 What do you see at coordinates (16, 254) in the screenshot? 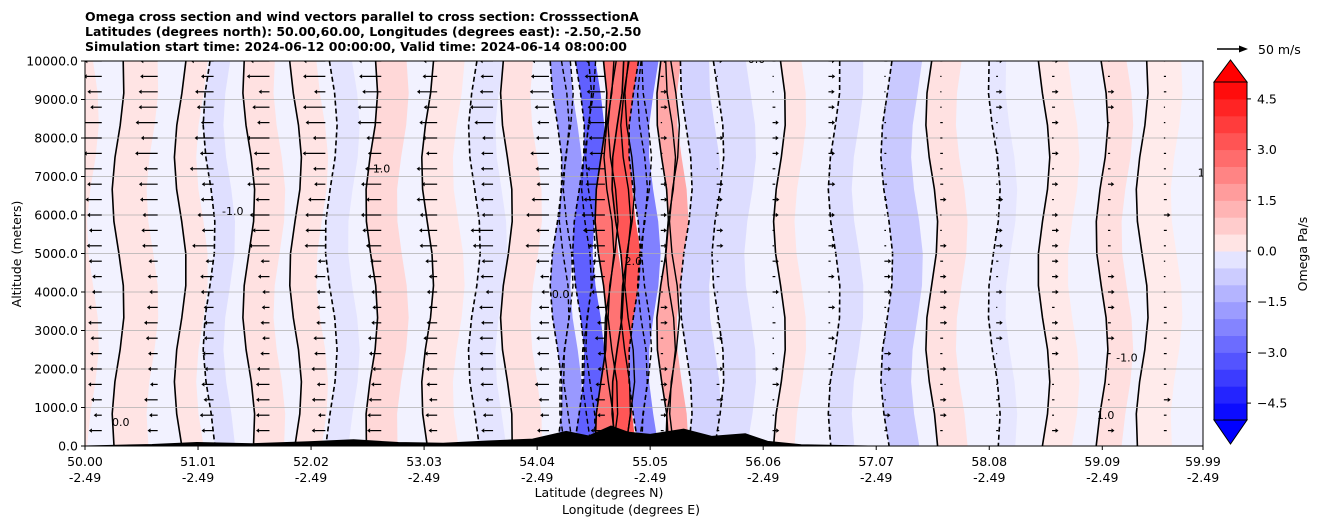
I see `y-axis-label: Altitude (meters)` at bounding box center [16, 254].